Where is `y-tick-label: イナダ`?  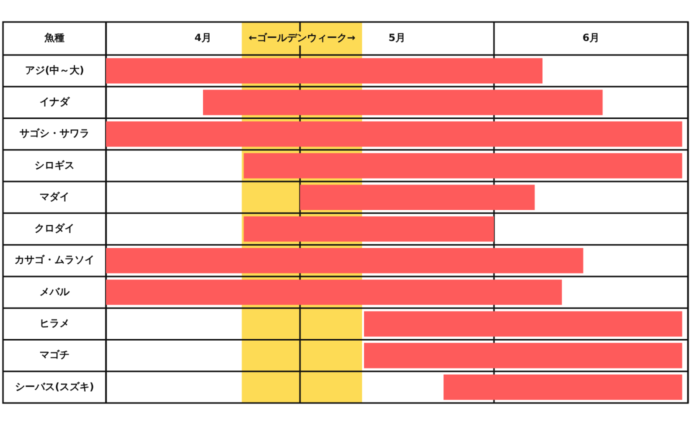
y-tick-label: イナダ is located at coordinates (55, 102).